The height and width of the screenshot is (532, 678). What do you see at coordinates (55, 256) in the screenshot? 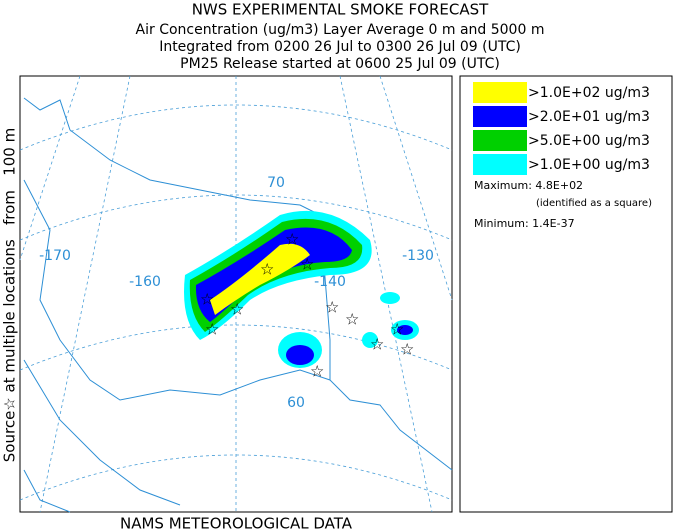
I see `grid-label: -170` at bounding box center [55, 256].